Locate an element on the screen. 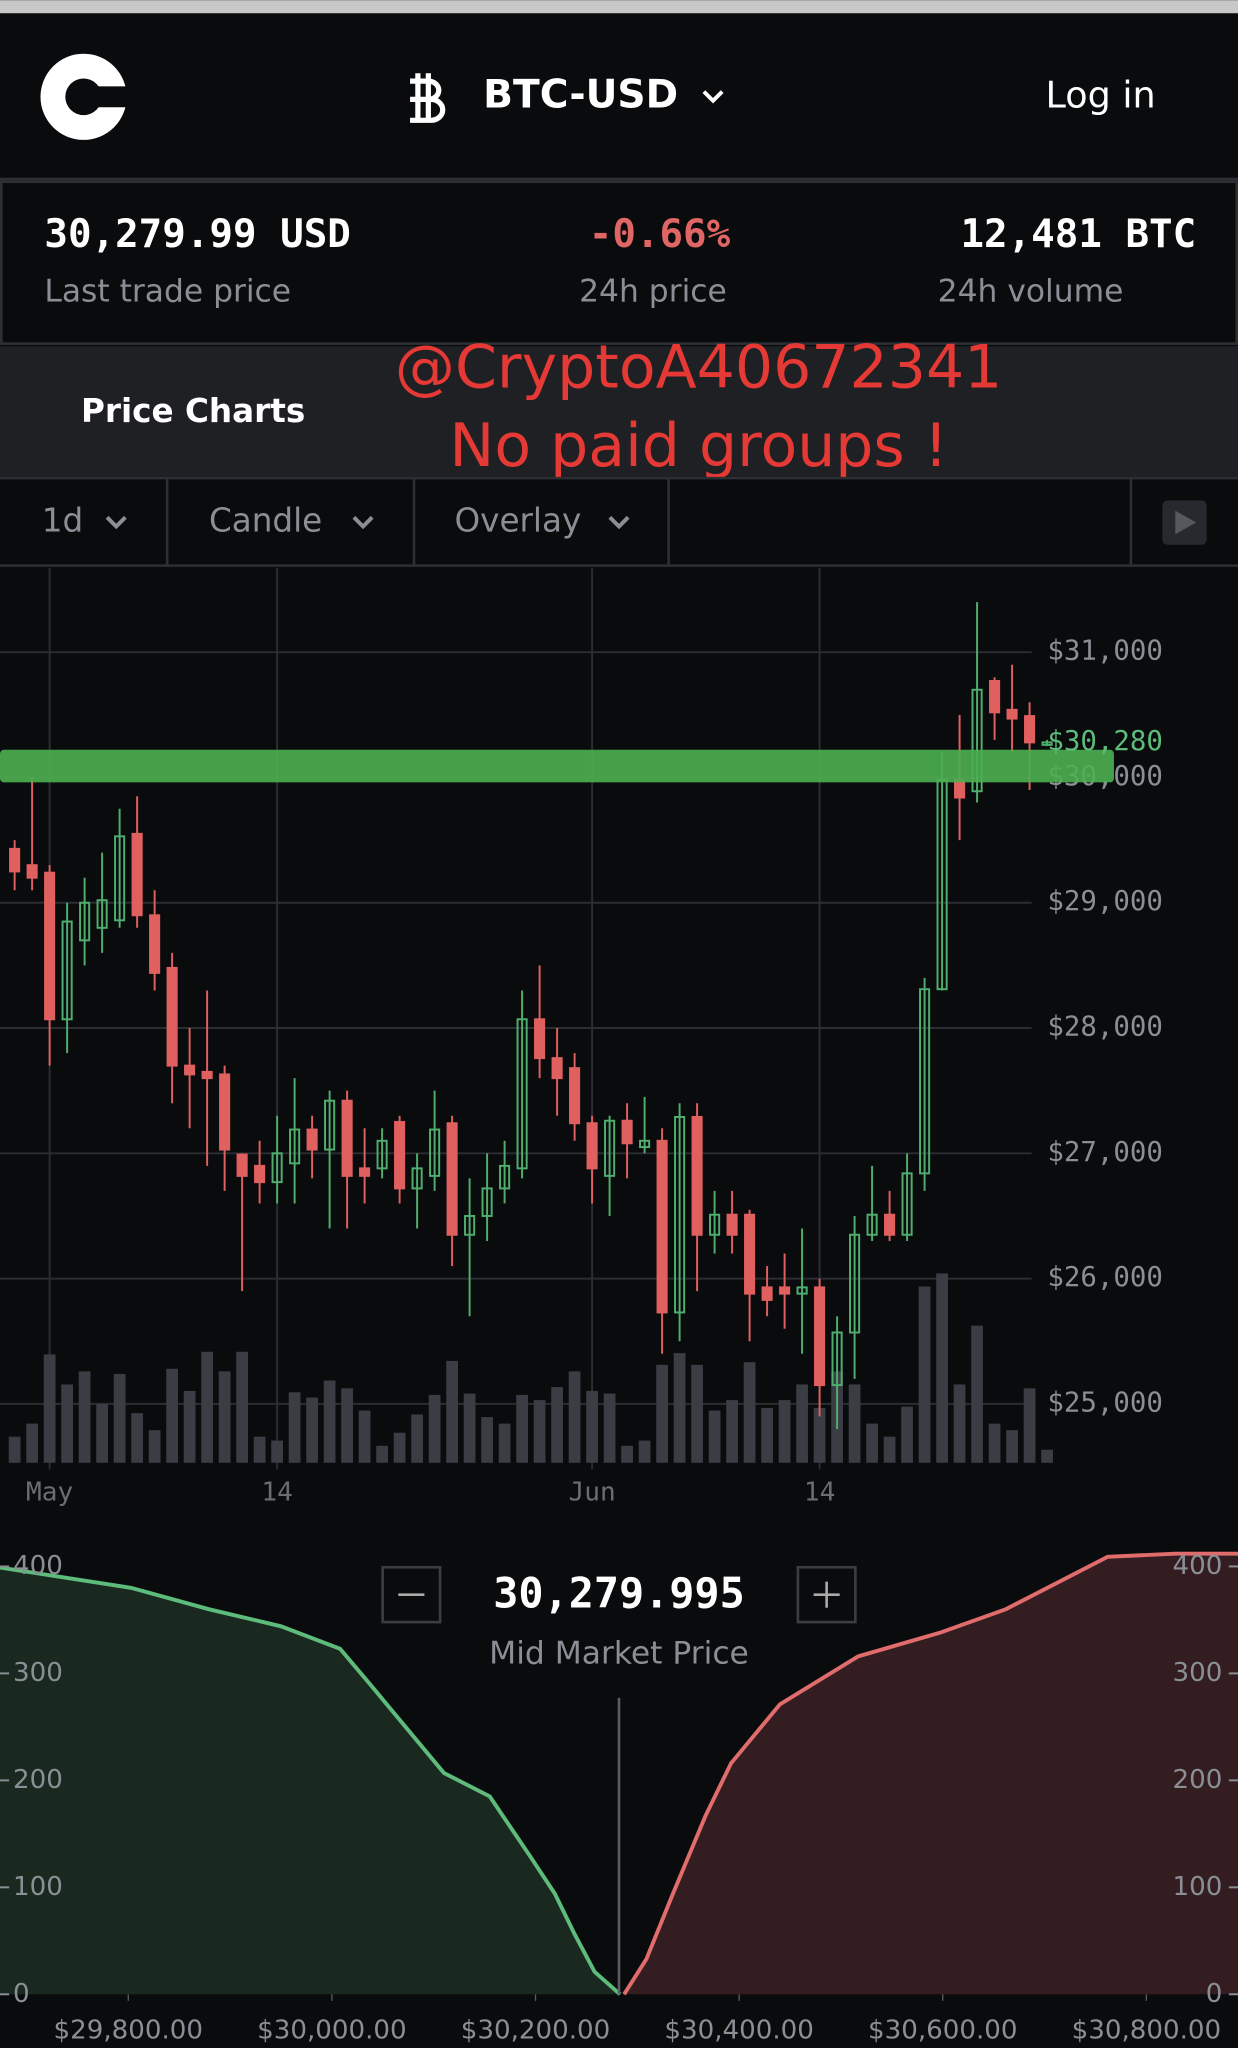 This screenshot has width=1238, height=2048. x-tick-label: $30,400.00 is located at coordinates (739, 2030).